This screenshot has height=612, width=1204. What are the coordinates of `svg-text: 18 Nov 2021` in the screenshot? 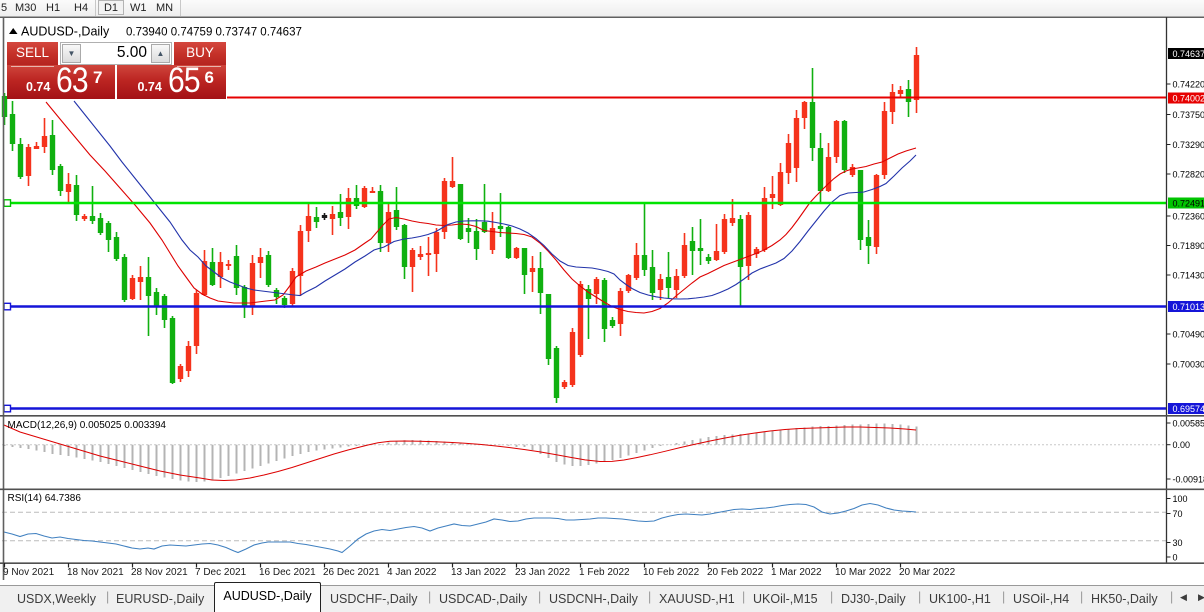 It's located at (95, 572).